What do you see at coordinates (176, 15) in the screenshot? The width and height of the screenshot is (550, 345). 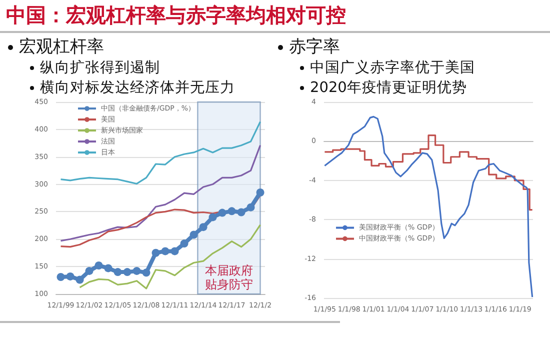 I see `chart-title: 中国：宏观杠杆率与赤字率均相对可控` at bounding box center [176, 15].